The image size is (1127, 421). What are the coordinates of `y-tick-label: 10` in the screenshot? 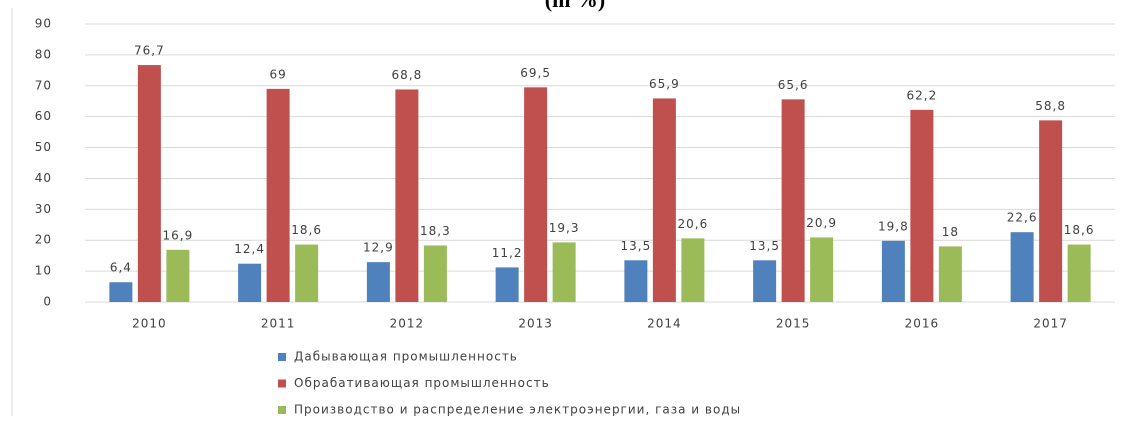 It's located at (43, 271).